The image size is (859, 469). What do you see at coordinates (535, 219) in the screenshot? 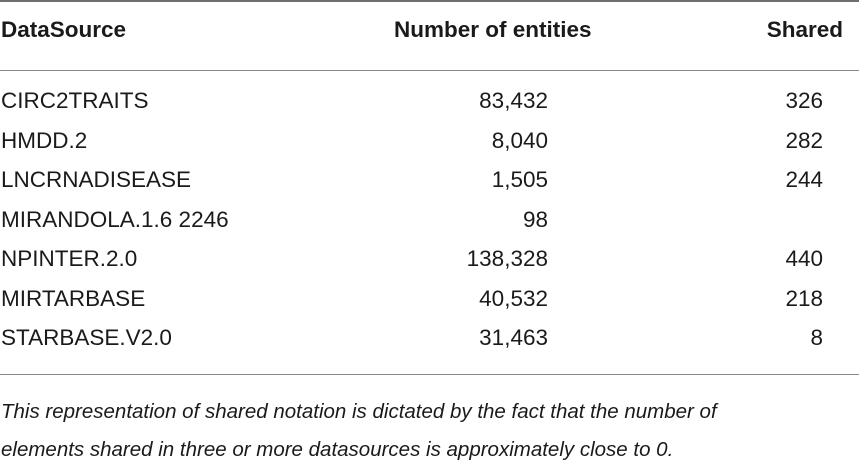
I see `cell-entities: 98` at bounding box center [535, 219].